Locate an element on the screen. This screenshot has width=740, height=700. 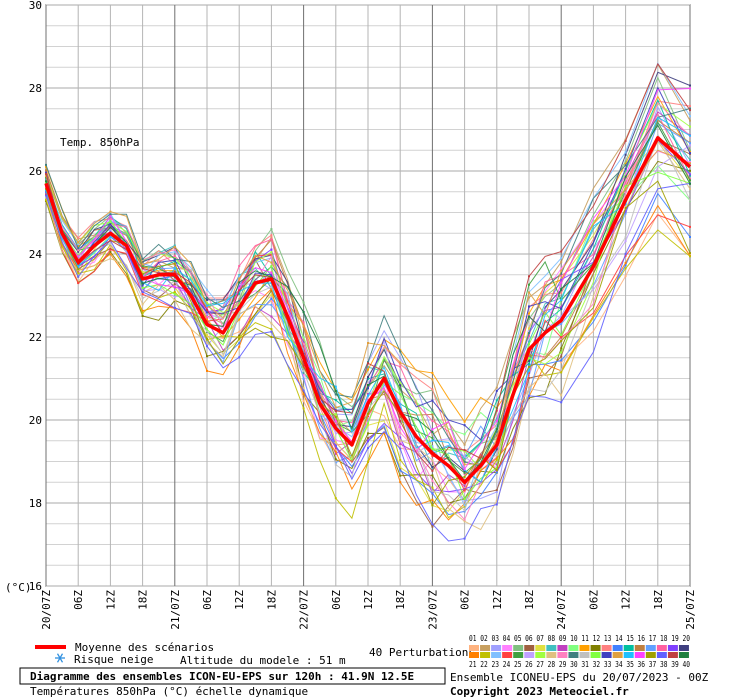
y-tick-labels: 16 18 20 22 24 26 28 30 is located at coordinates (36, 296).